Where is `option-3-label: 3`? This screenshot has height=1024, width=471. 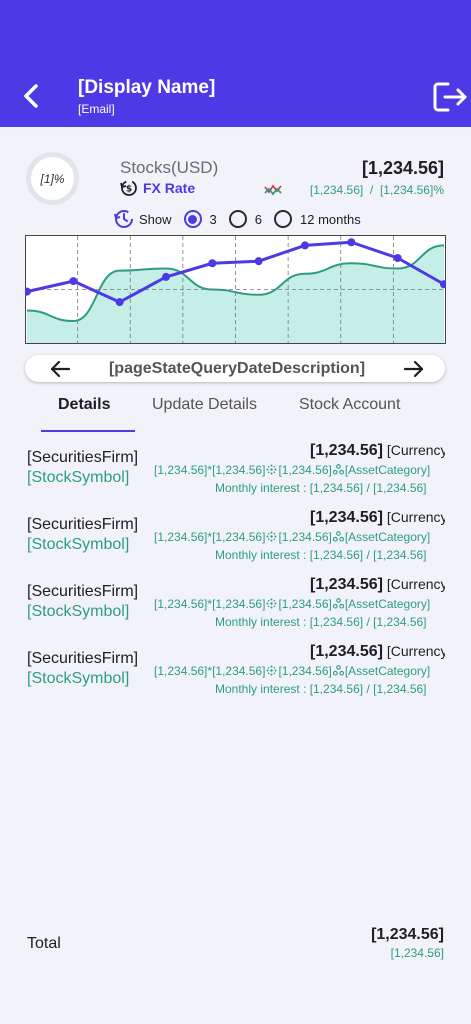 option-3-label: 3 is located at coordinates (213, 219).